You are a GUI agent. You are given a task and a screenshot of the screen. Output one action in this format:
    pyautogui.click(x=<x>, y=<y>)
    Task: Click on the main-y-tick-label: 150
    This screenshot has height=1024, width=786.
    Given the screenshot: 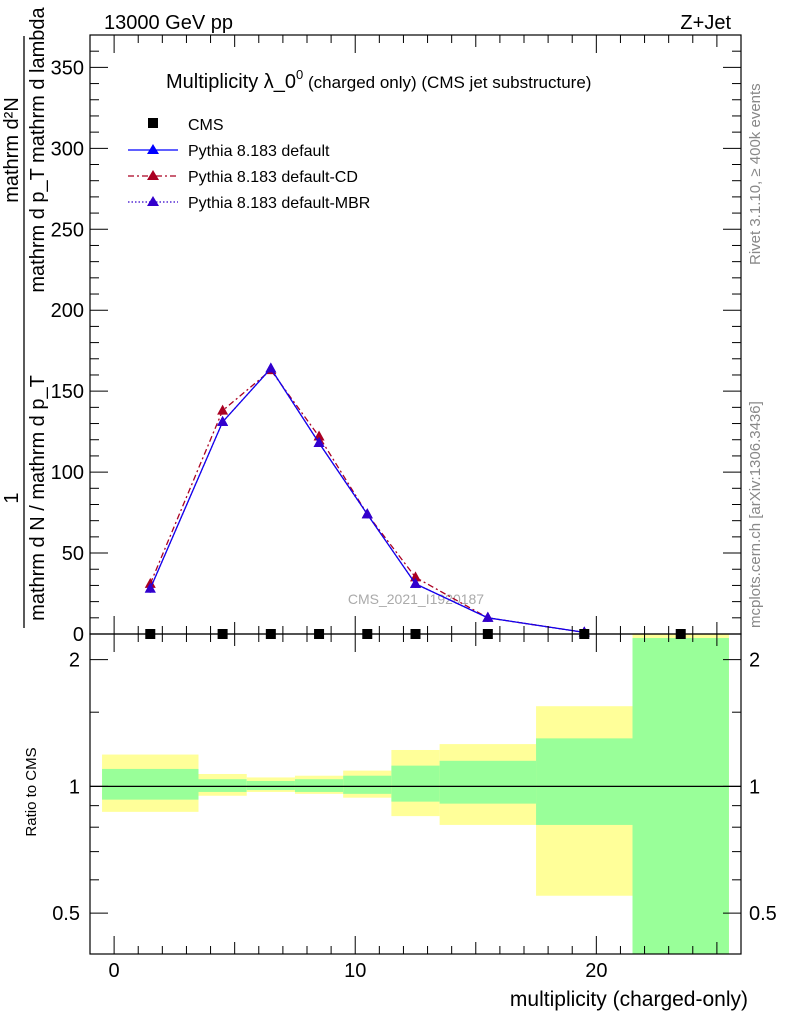 What is the action you would take?
    pyautogui.click(x=67, y=392)
    